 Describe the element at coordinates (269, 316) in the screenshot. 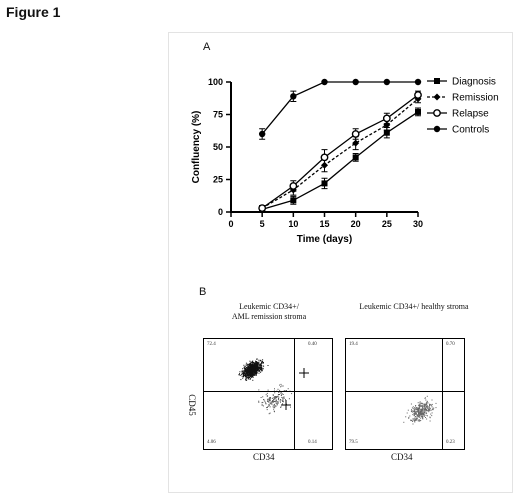

I see `left-plot-title-line2: AML remission stroma` at that location.